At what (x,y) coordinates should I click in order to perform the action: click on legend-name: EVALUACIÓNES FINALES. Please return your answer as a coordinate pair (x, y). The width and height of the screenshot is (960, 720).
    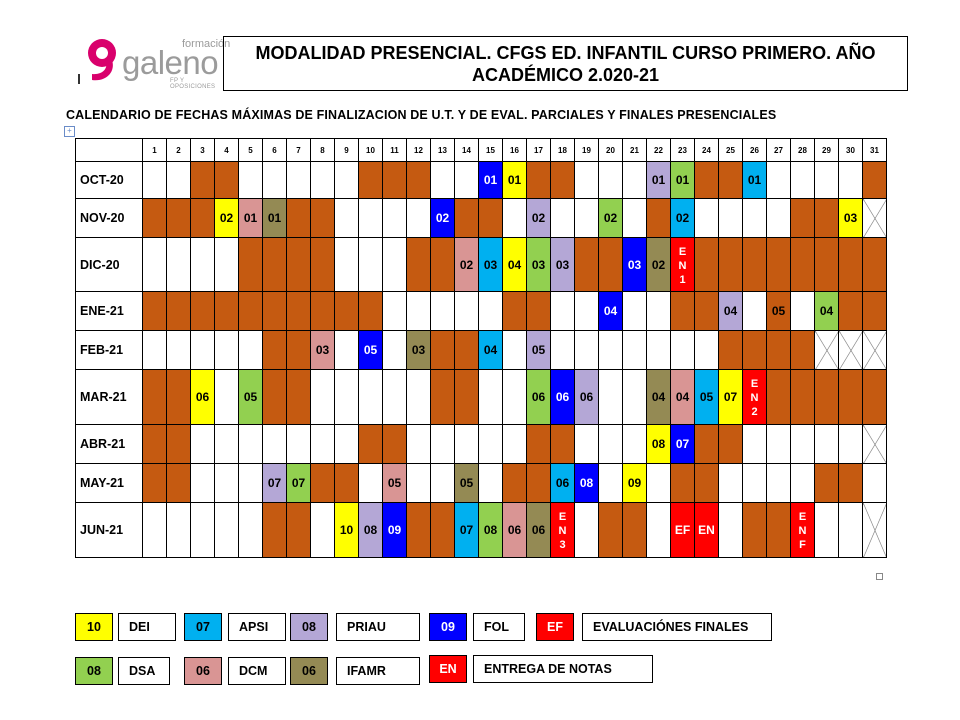
    Looking at the image, I should click on (677, 627).